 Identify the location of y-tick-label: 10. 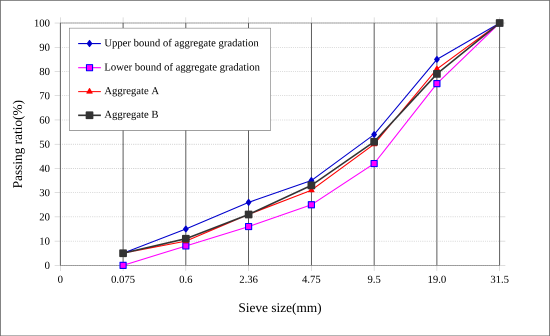
(45, 241).